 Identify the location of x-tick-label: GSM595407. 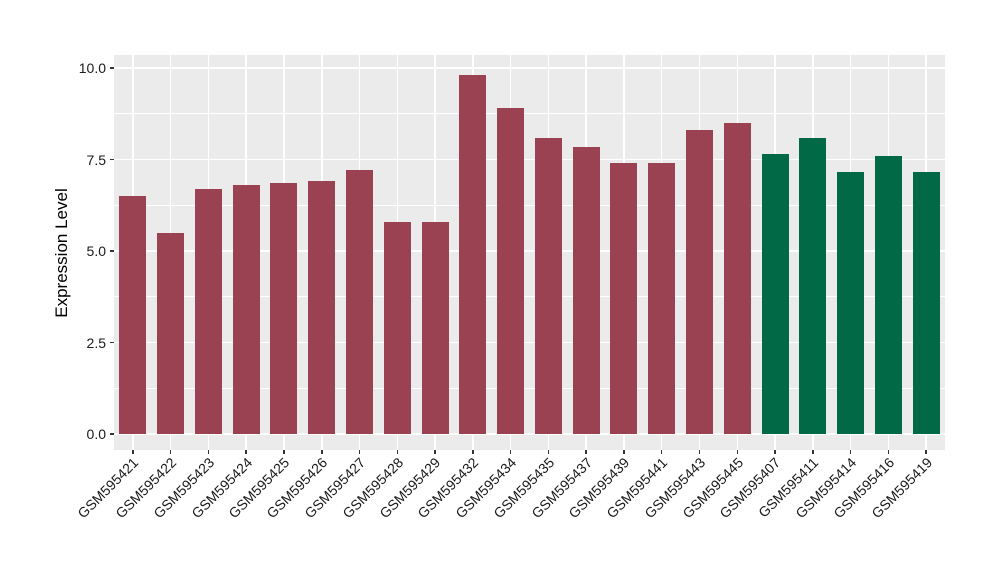
(750, 488).